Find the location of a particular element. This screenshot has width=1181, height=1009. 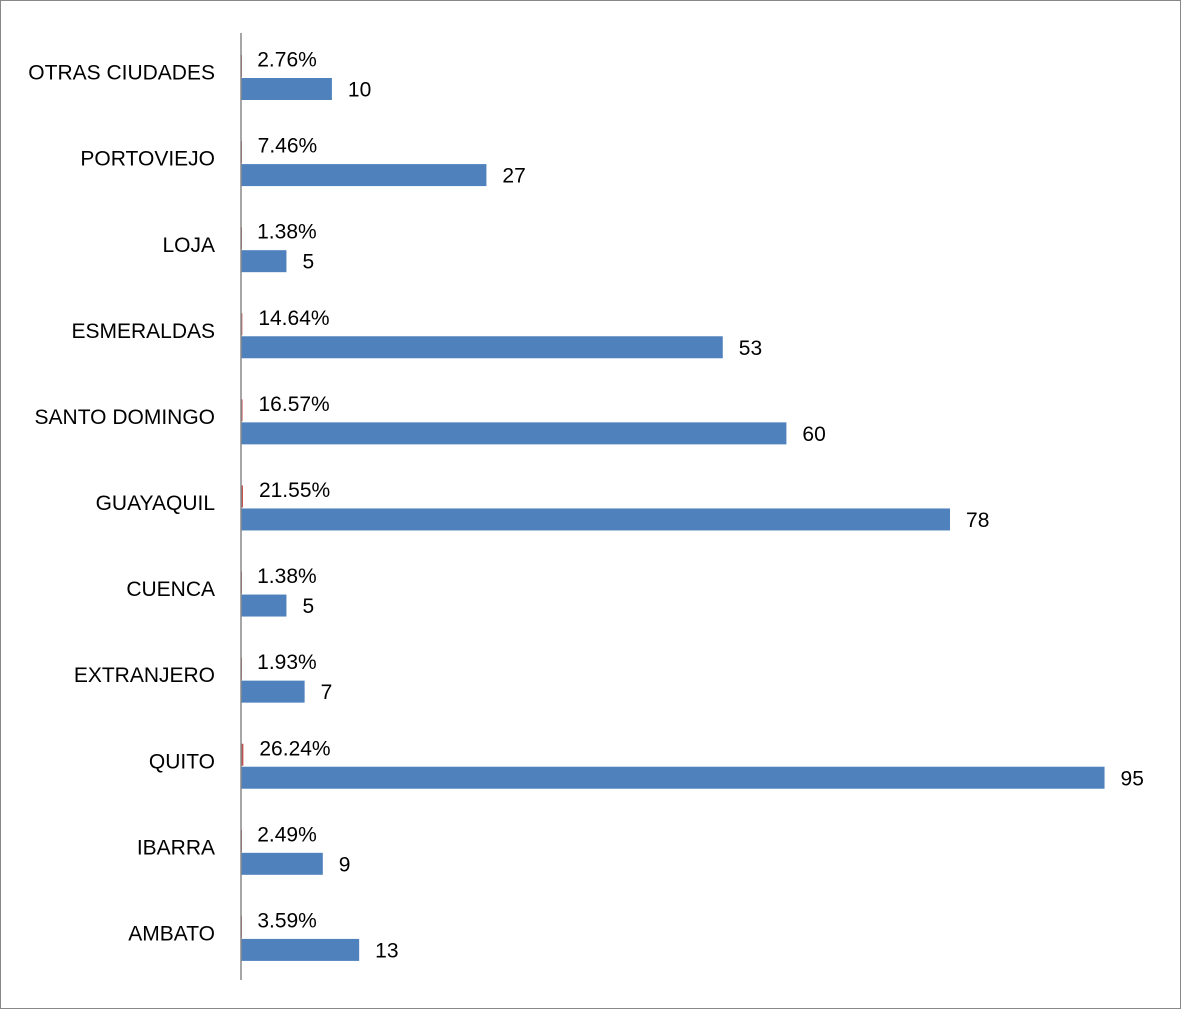

data-label: 13 is located at coordinates (386, 950).